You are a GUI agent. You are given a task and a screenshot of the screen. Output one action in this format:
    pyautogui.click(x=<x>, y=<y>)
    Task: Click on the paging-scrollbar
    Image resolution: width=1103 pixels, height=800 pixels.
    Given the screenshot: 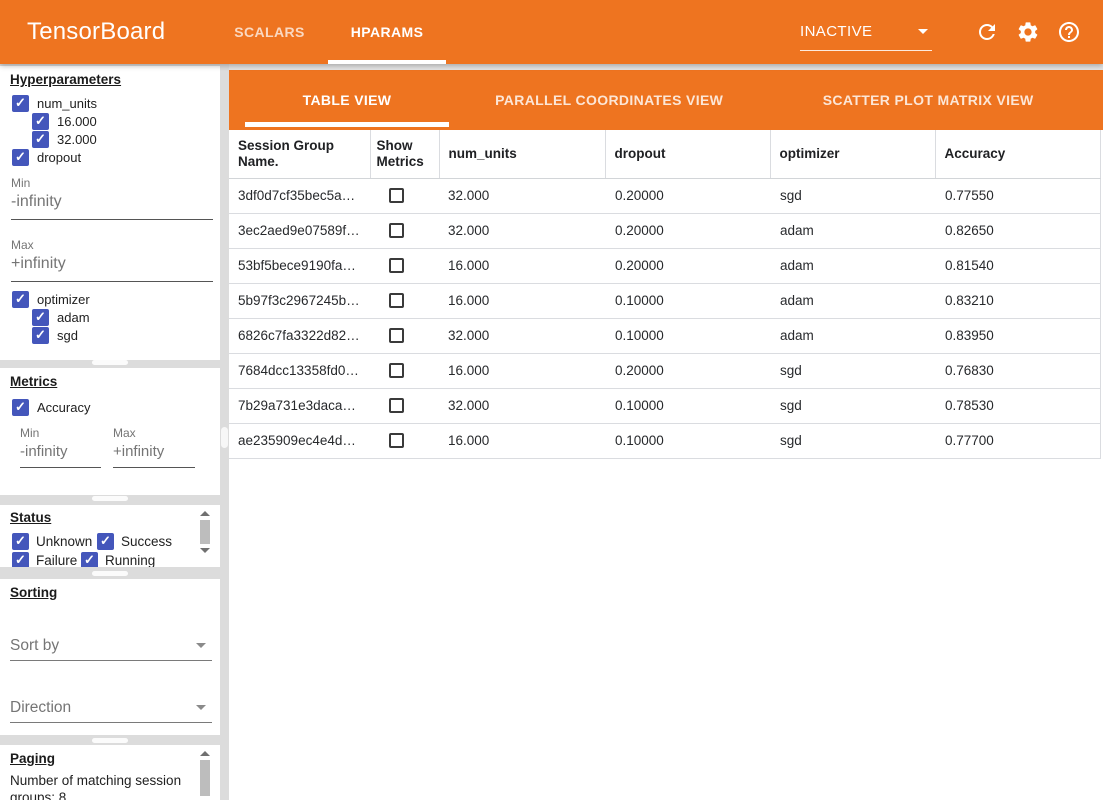 What is the action you would take?
    pyautogui.click(x=205, y=775)
    